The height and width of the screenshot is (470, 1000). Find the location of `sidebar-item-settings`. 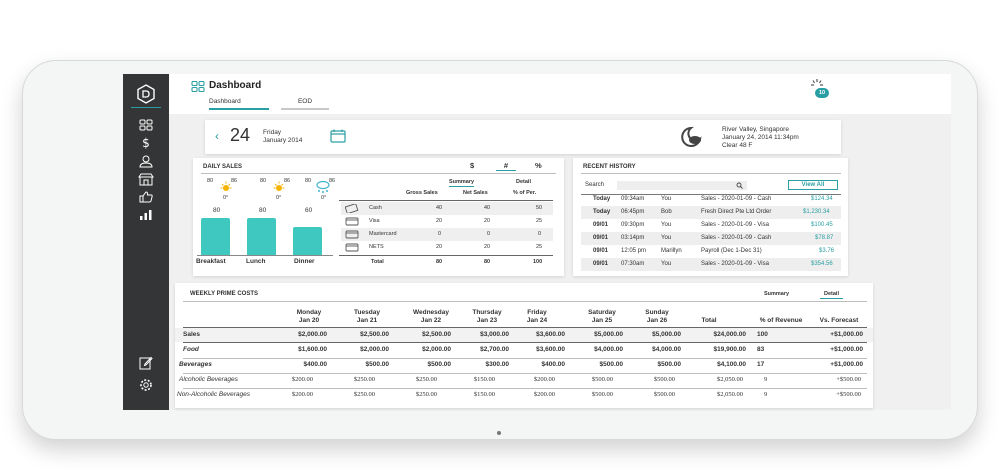

sidebar-item-settings is located at coordinates (146, 385).